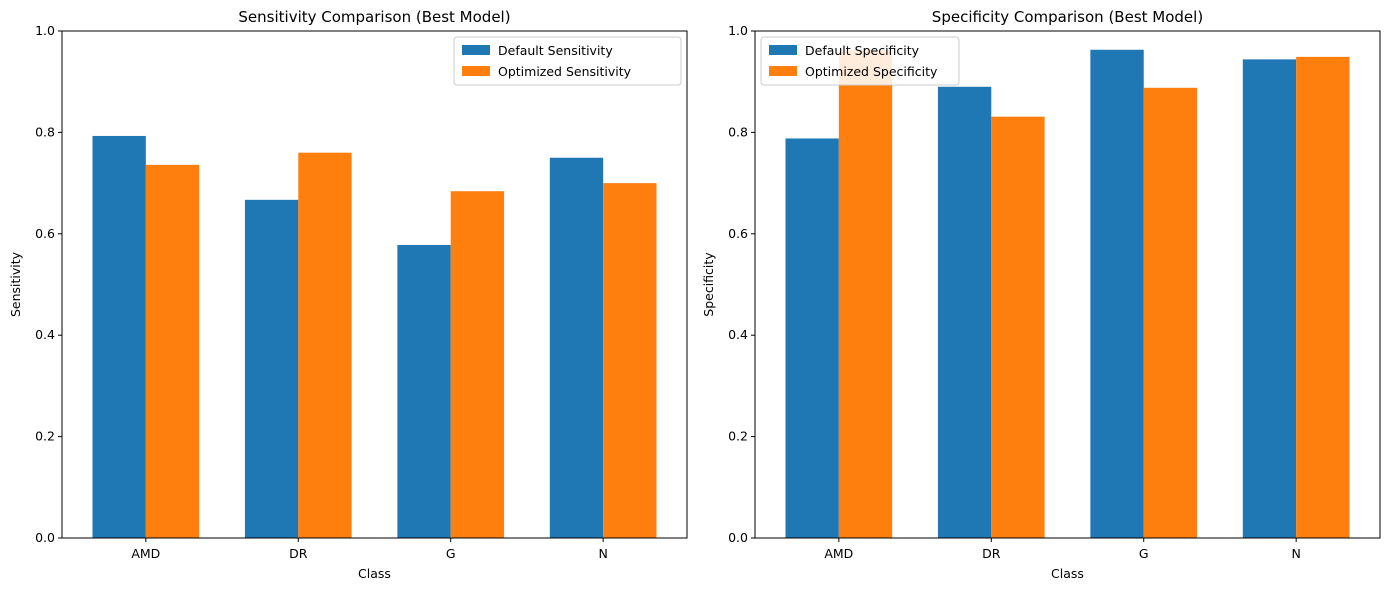 This screenshot has height=594, width=1390. Describe the element at coordinates (871, 71) in the screenshot. I see `legend-label-1: Optimized Specificity` at that location.